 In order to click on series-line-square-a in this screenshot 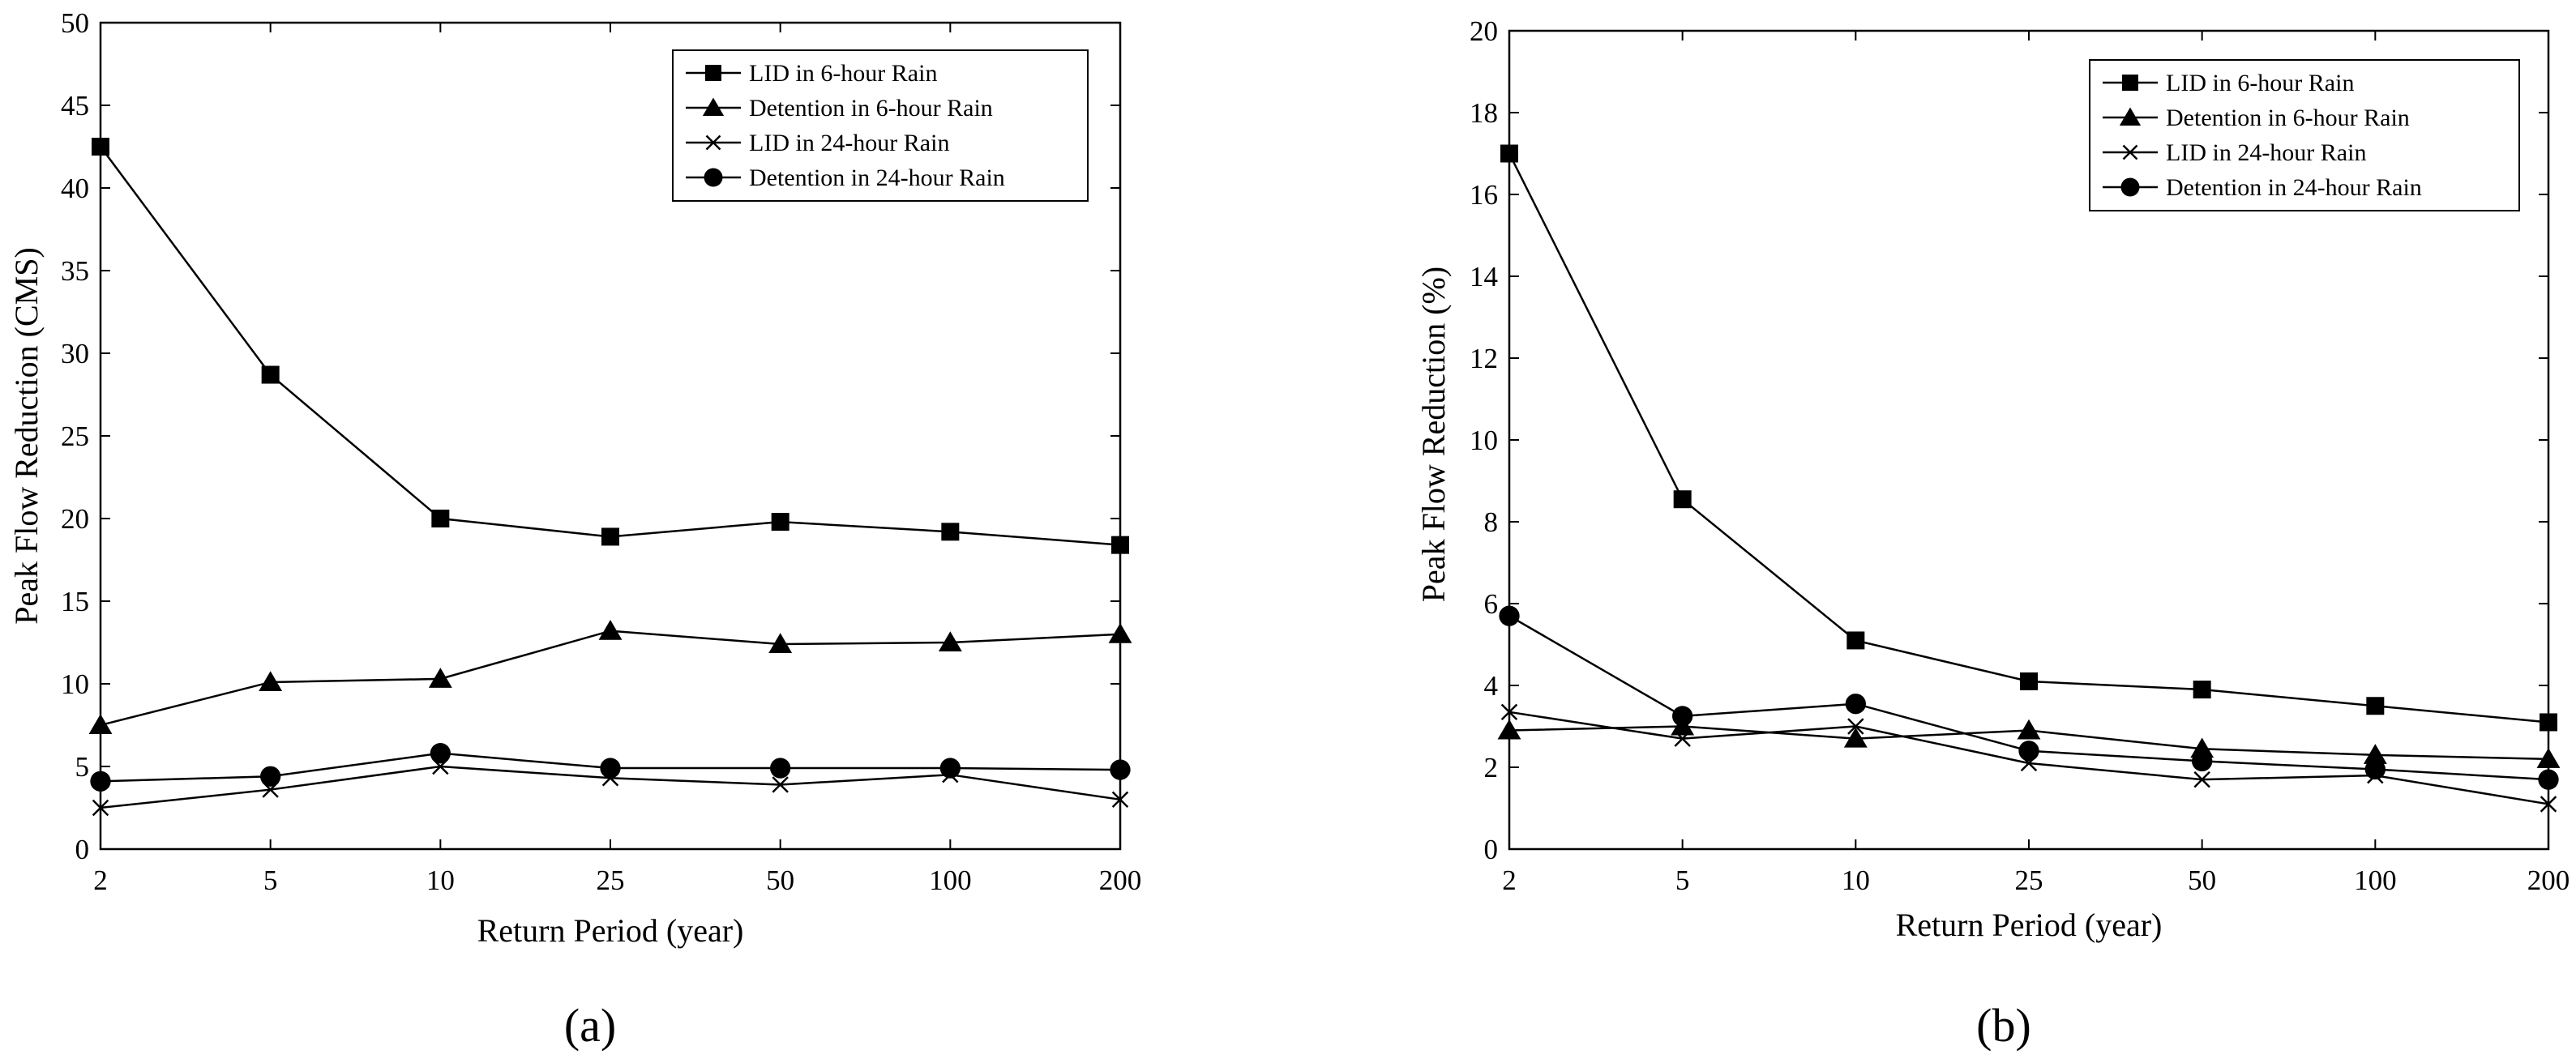, I will do `click(610, 346)`.